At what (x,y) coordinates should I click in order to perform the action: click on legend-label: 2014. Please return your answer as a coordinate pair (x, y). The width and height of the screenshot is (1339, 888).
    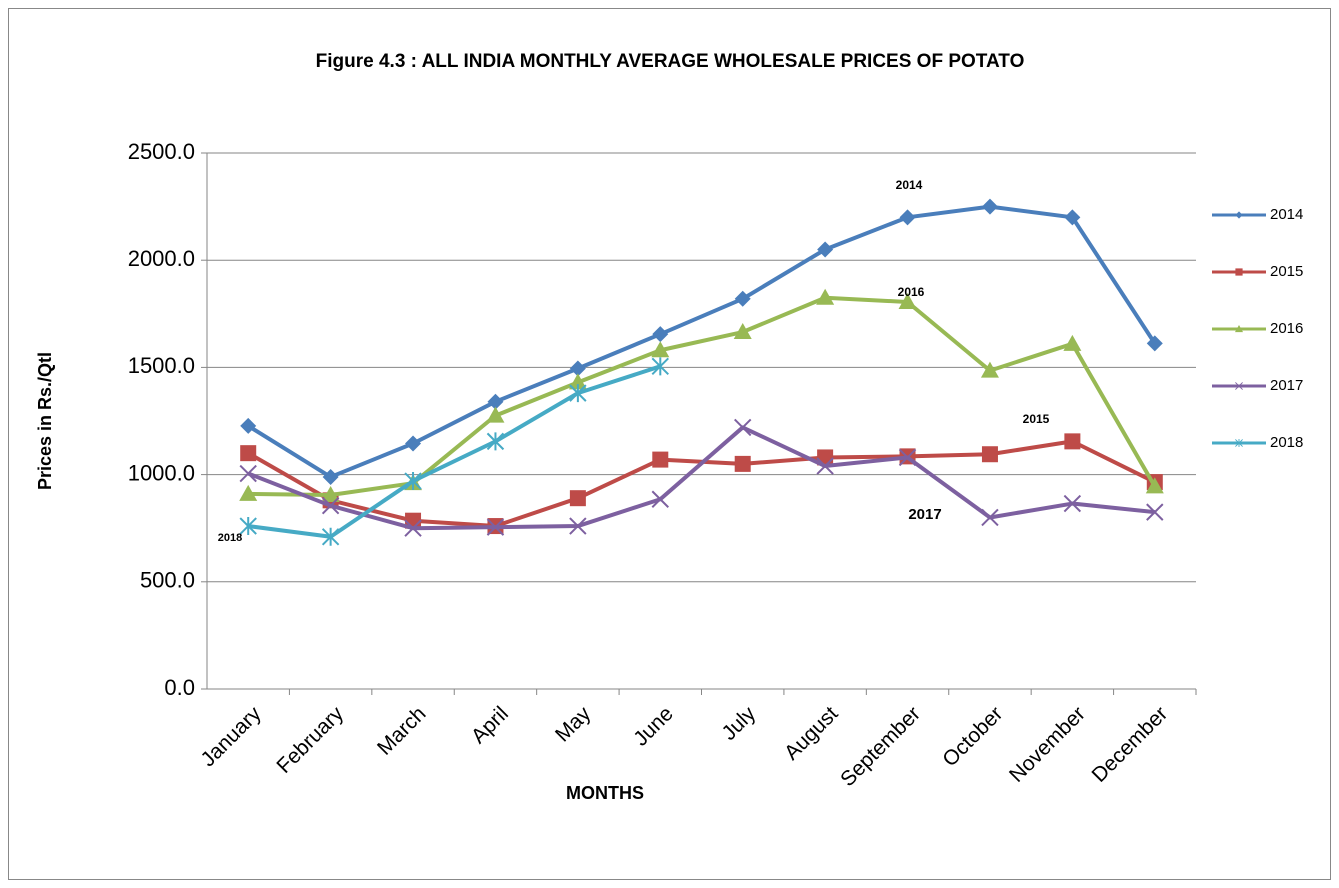
    Looking at the image, I should click on (1286, 214).